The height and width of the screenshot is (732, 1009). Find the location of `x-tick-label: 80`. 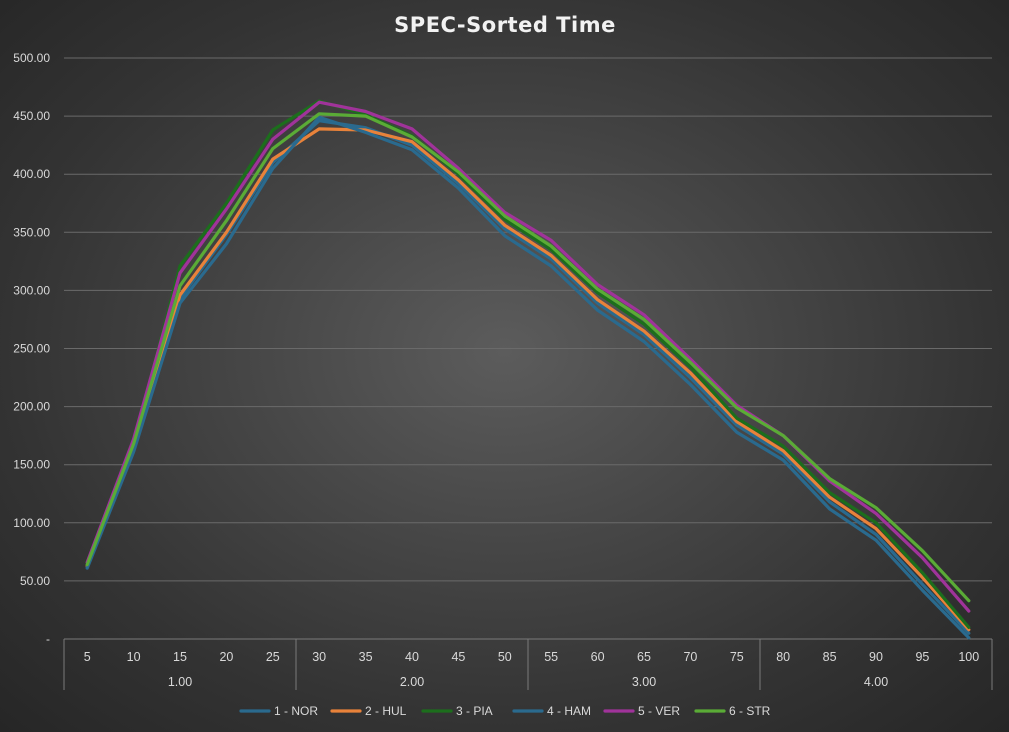

x-tick-label: 80 is located at coordinates (783, 657).